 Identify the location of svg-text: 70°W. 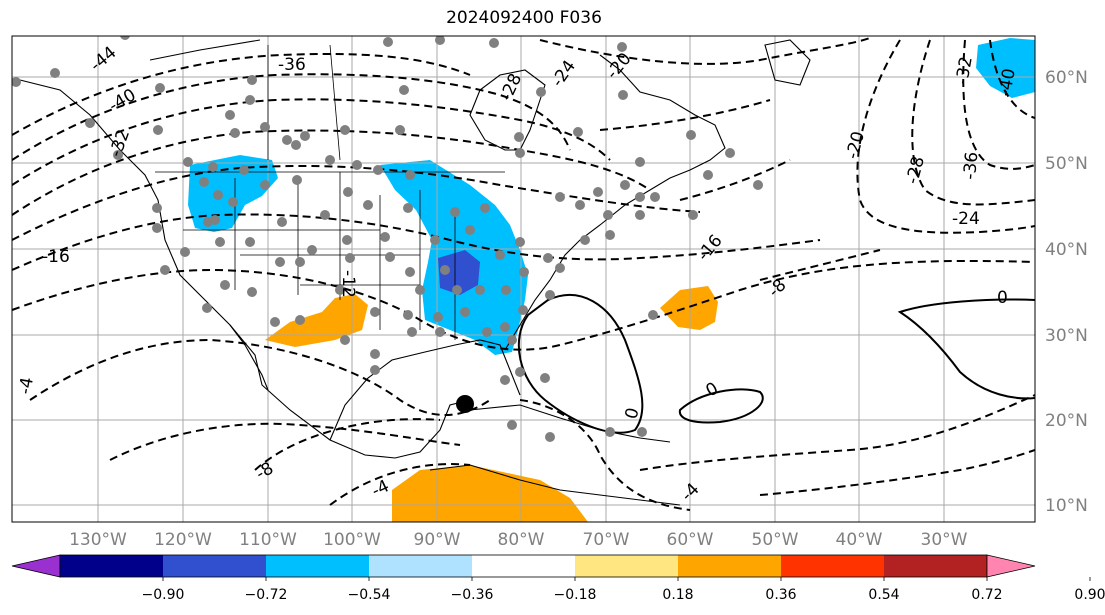
(606, 540).